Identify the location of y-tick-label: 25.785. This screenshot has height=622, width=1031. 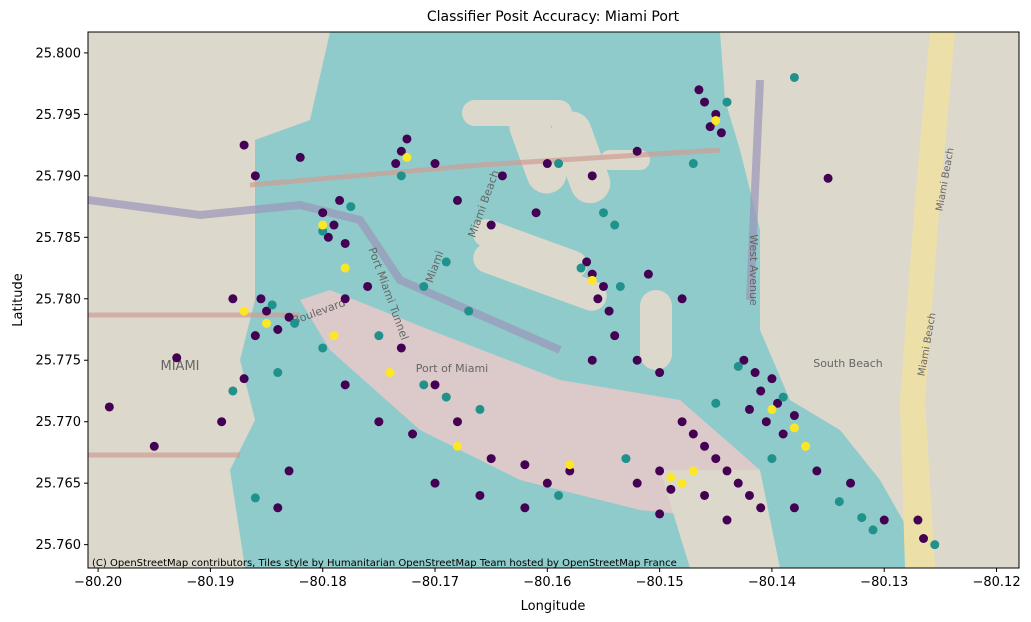
(59, 238).